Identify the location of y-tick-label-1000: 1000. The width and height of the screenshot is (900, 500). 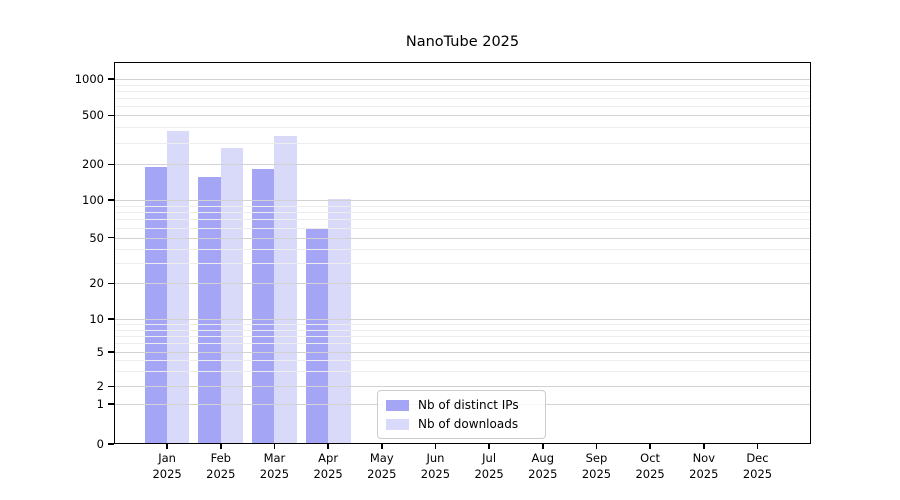
(89, 79).